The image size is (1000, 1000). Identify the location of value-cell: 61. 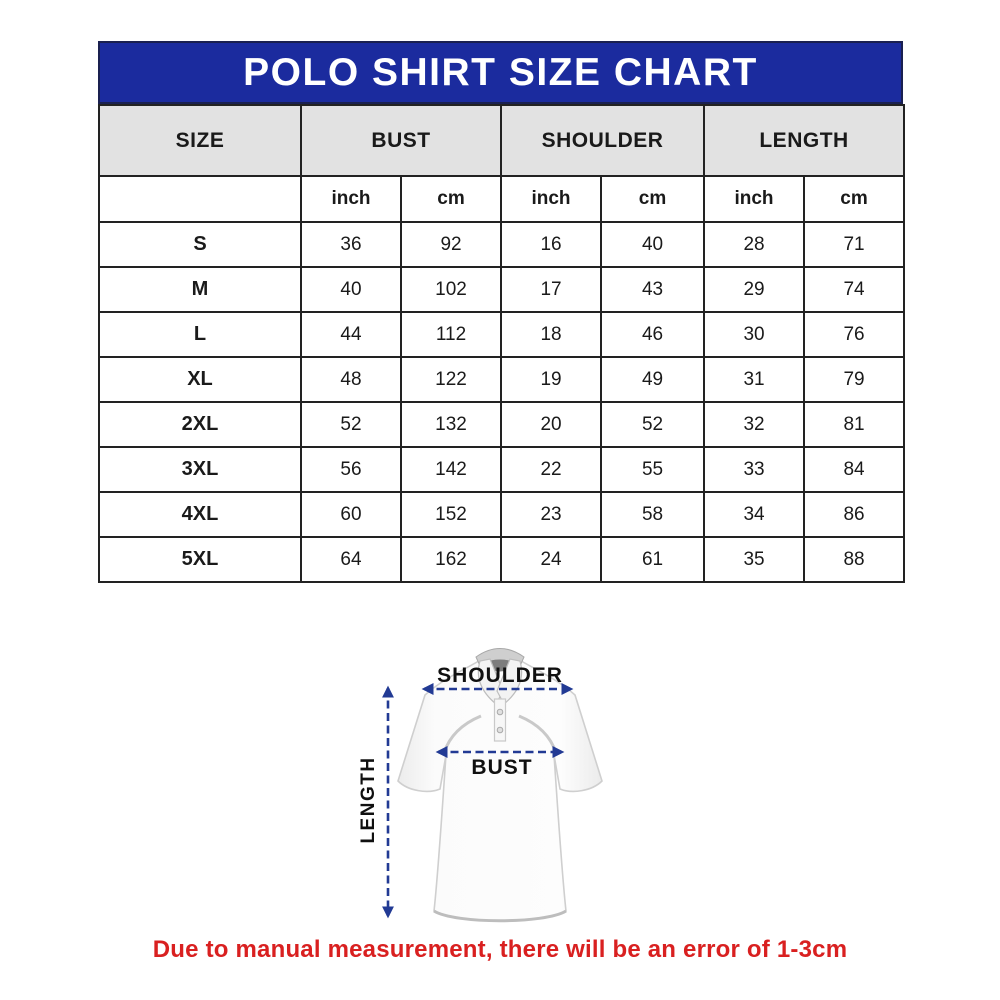
(653, 559).